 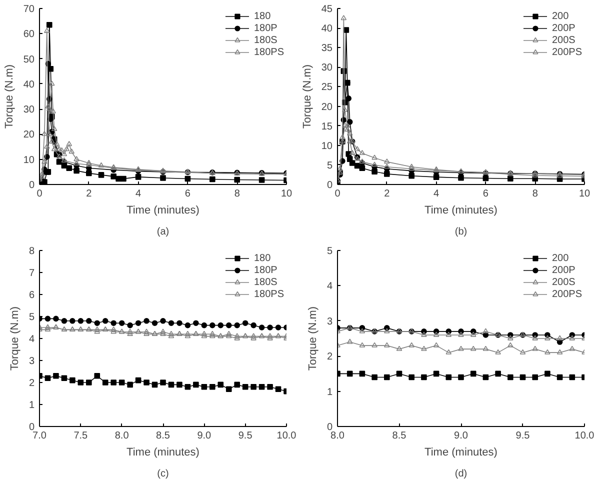 What do you see at coordinates (327, 9) in the screenshot?
I see `y-tick-label: 45` at bounding box center [327, 9].